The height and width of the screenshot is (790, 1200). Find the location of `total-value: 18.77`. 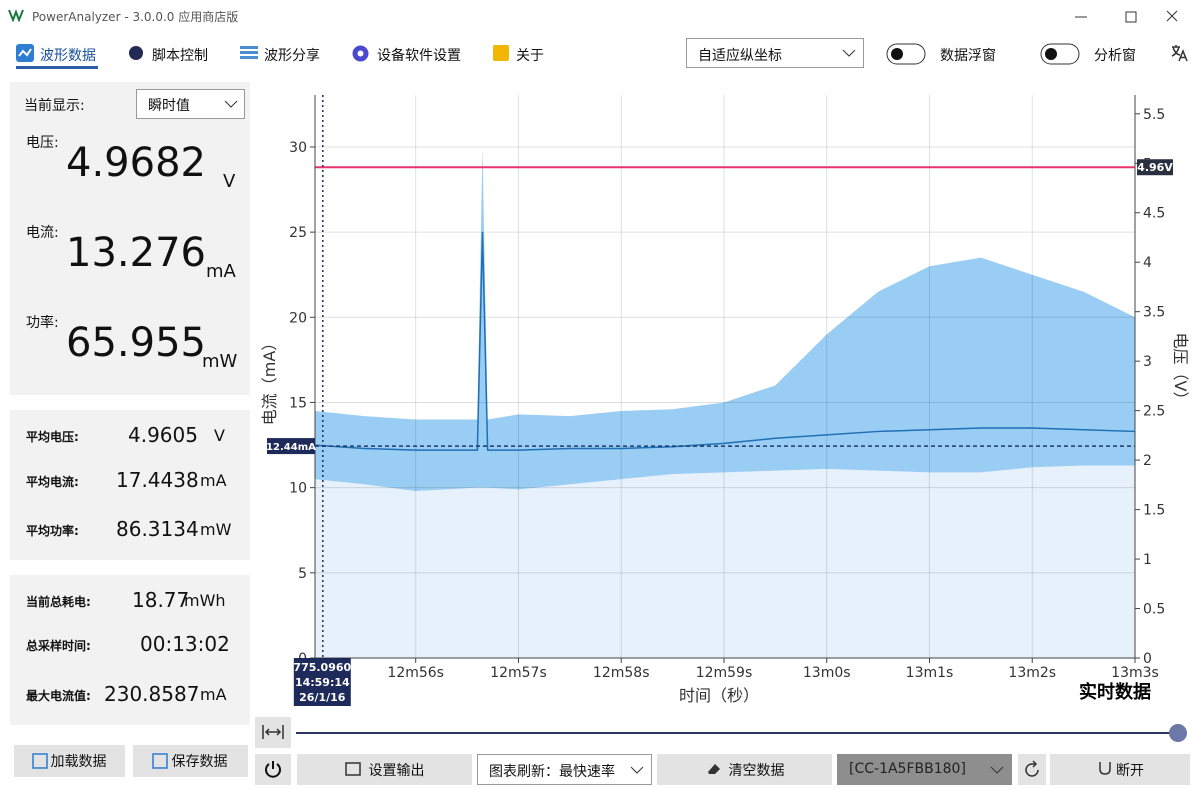

total-value: 18.77 is located at coordinates (161, 600).